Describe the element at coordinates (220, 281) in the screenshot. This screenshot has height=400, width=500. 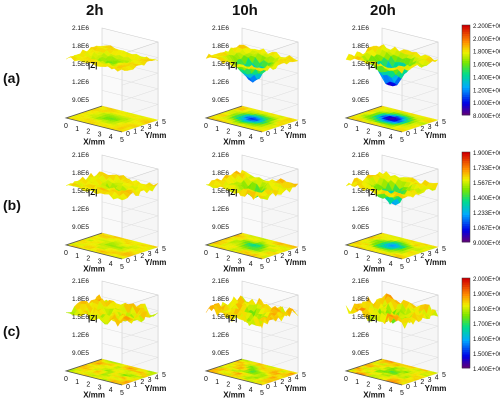
I see `z-tick-label: 2.1E6` at that location.